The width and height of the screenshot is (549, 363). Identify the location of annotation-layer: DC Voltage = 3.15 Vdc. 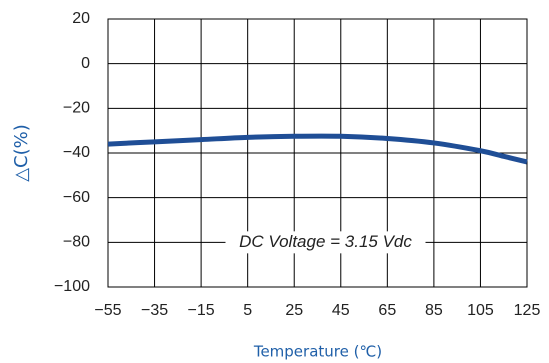
(325, 242).